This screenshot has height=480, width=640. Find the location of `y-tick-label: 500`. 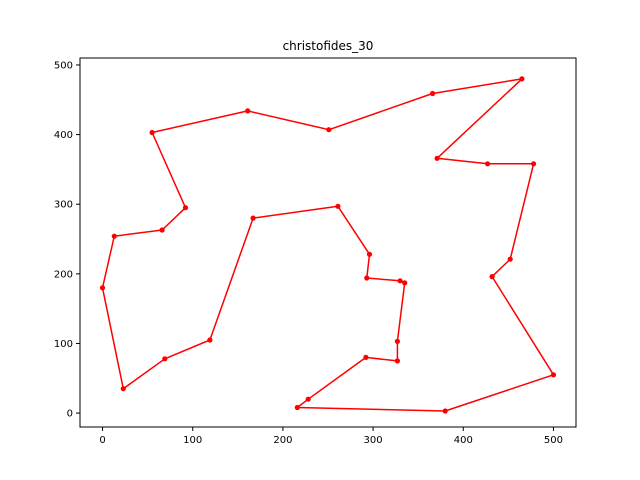

y-tick-label: 500 is located at coordinates (63, 65).